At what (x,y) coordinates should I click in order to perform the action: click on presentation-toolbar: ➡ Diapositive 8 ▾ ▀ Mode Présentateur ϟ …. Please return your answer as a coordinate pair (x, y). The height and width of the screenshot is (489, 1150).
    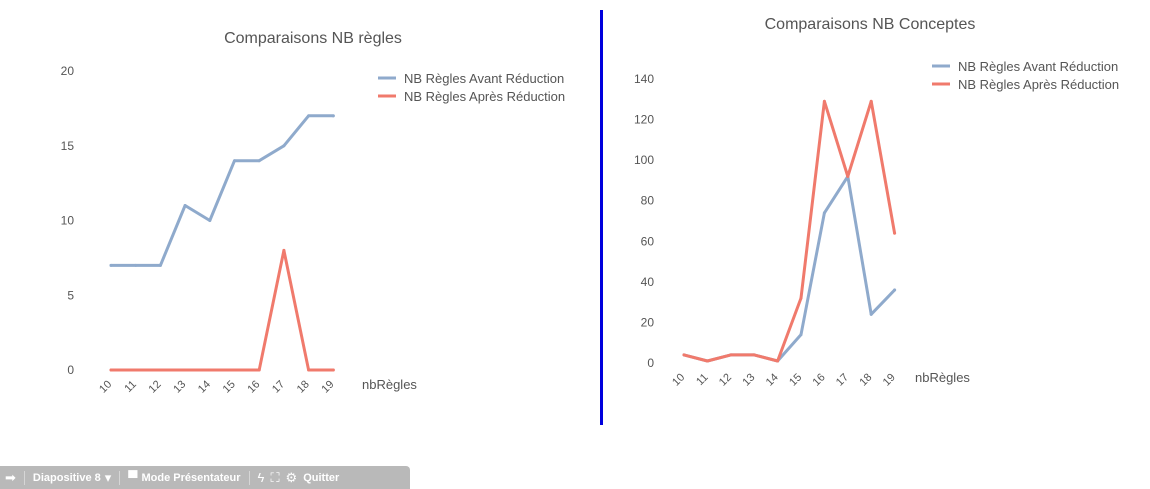
    Looking at the image, I should click on (205, 477).